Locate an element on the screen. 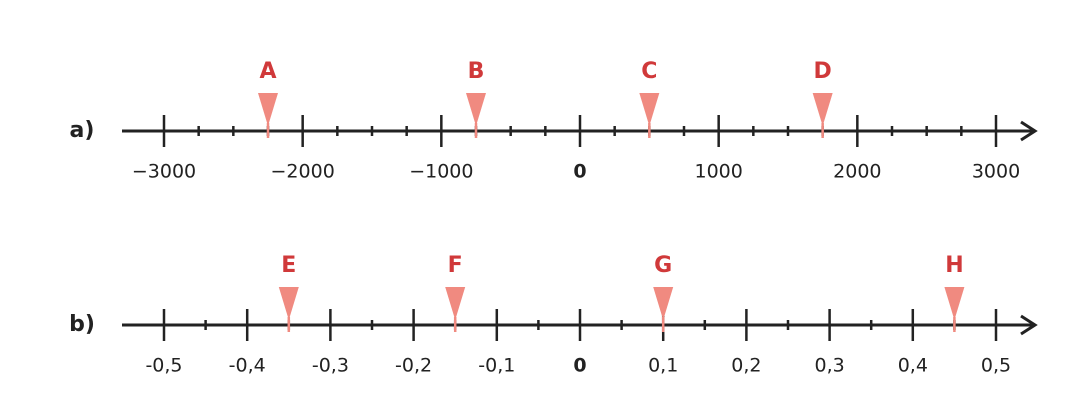 The image size is (1075, 420). point-label: C is located at coordinates (649, 71).